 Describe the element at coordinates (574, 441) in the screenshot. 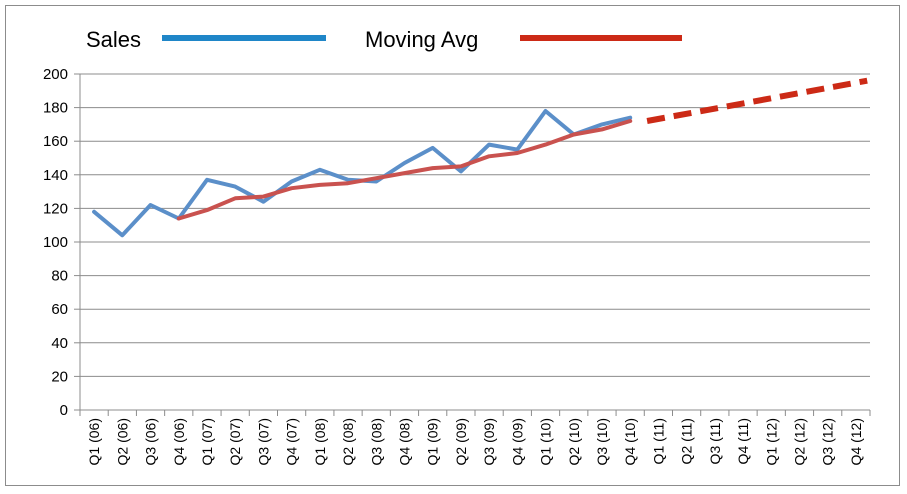

I see `x-tick-label: Q2 (10)` at that location.